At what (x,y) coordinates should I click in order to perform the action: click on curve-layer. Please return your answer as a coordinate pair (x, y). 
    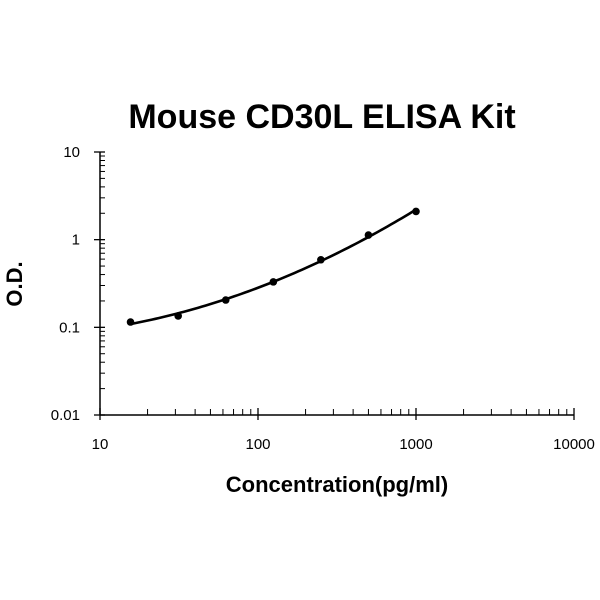
    Looking at the image, I should click on (273, 267).